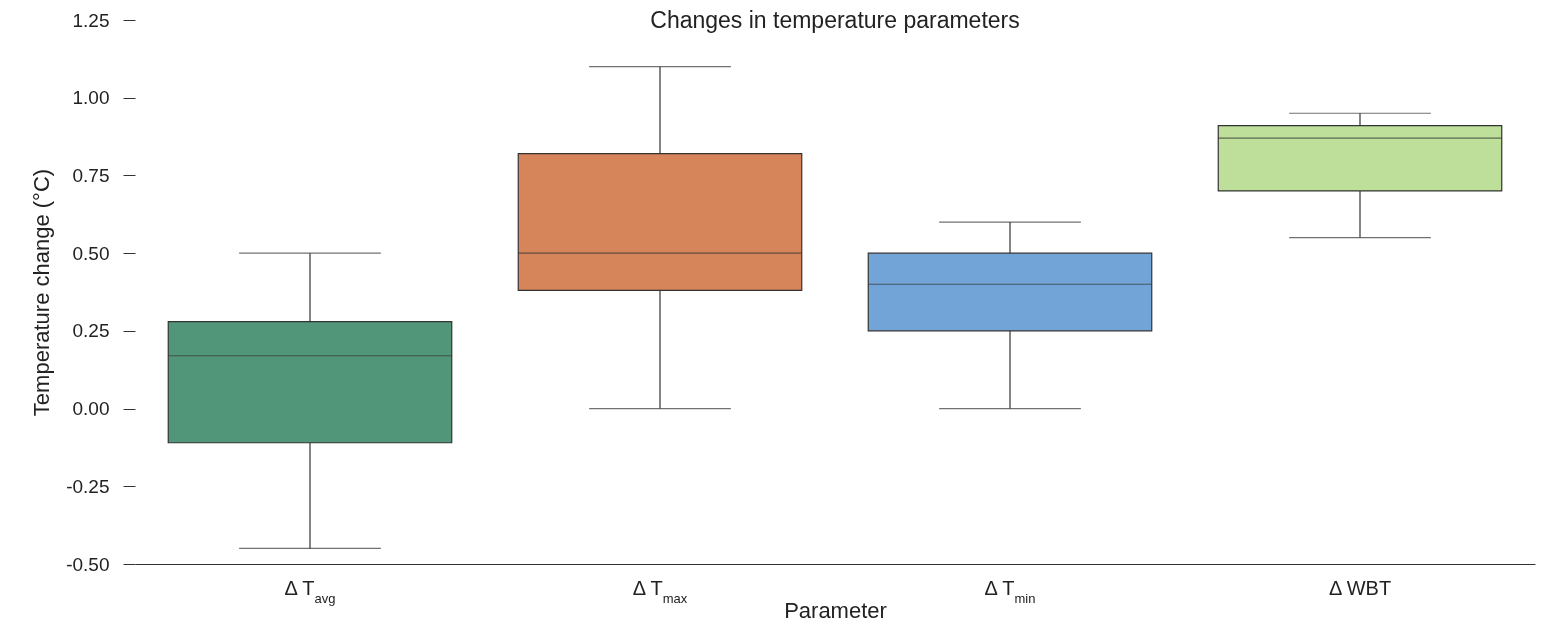 The height and width of the screenshot is (641, 1551). What do you see at coordinates (91, 253) in the screenshot?
I see `y-tick-label: 0.50` at bounding box center [91, 253].